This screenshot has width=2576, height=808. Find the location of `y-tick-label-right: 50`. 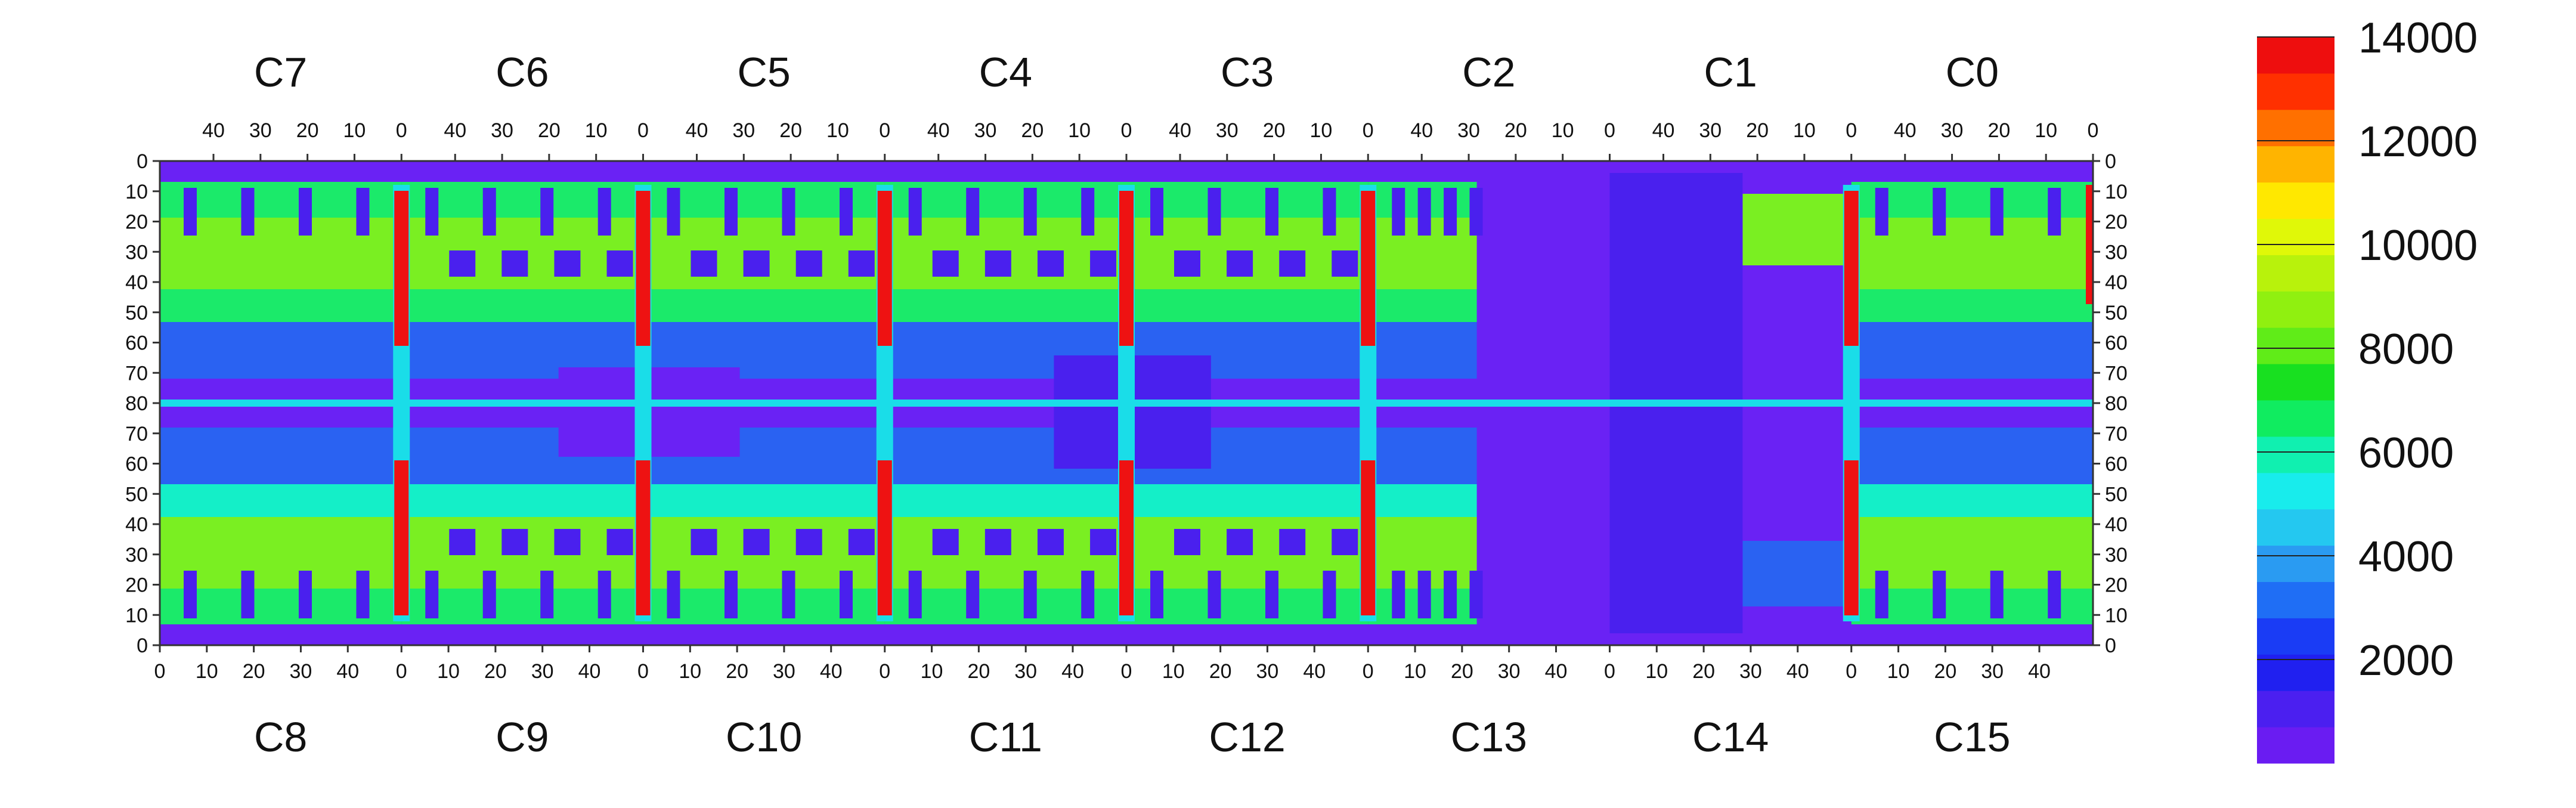

y-tick-label-right: 50 is located at coordinates (2116, 495).